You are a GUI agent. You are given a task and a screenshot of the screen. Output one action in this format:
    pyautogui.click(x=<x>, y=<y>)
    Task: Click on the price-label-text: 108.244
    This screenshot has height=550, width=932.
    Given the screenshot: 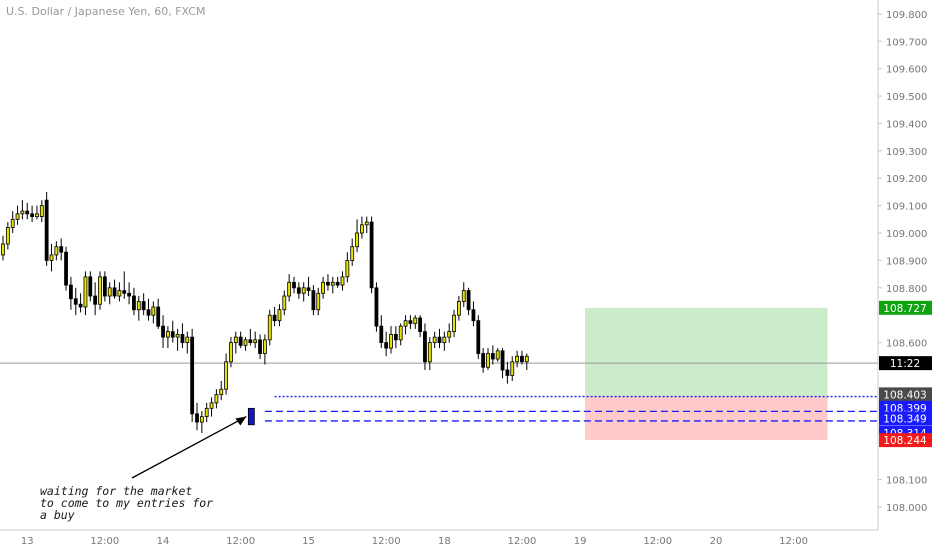 What is the action you would take?
    pyautogui.click(x=905, y=441)
    